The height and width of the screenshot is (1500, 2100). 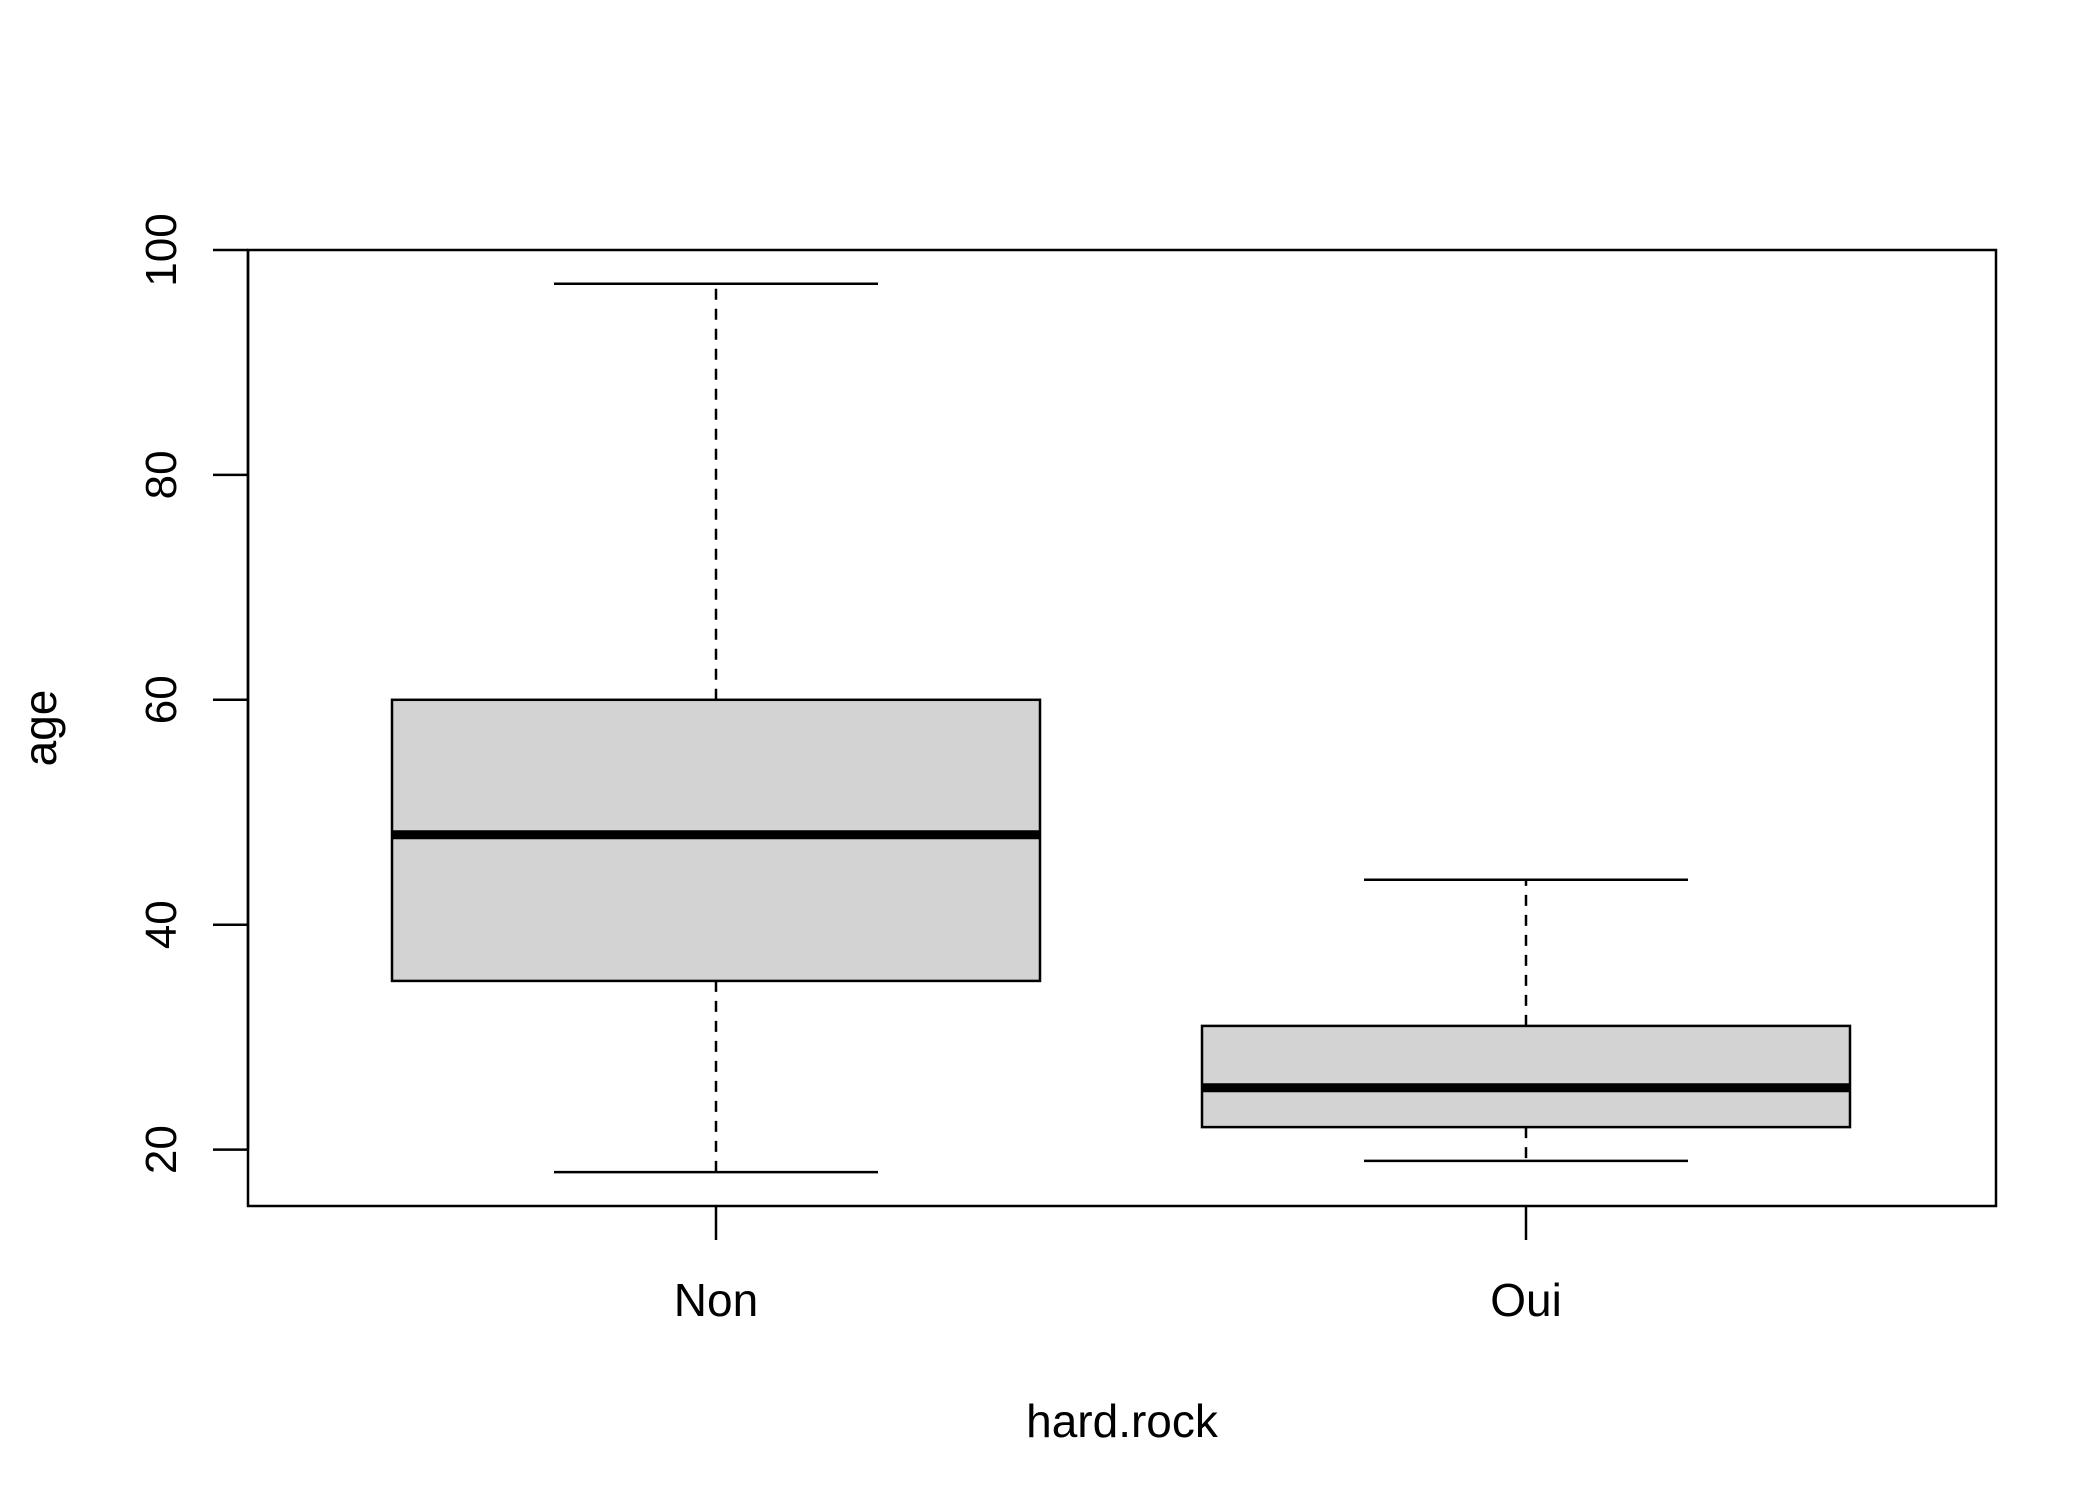 What do you see at coordinates (1118, 1266) in the screenshot?
I see `x-axis: Non Oui` at bounding box center [1118, 1266].